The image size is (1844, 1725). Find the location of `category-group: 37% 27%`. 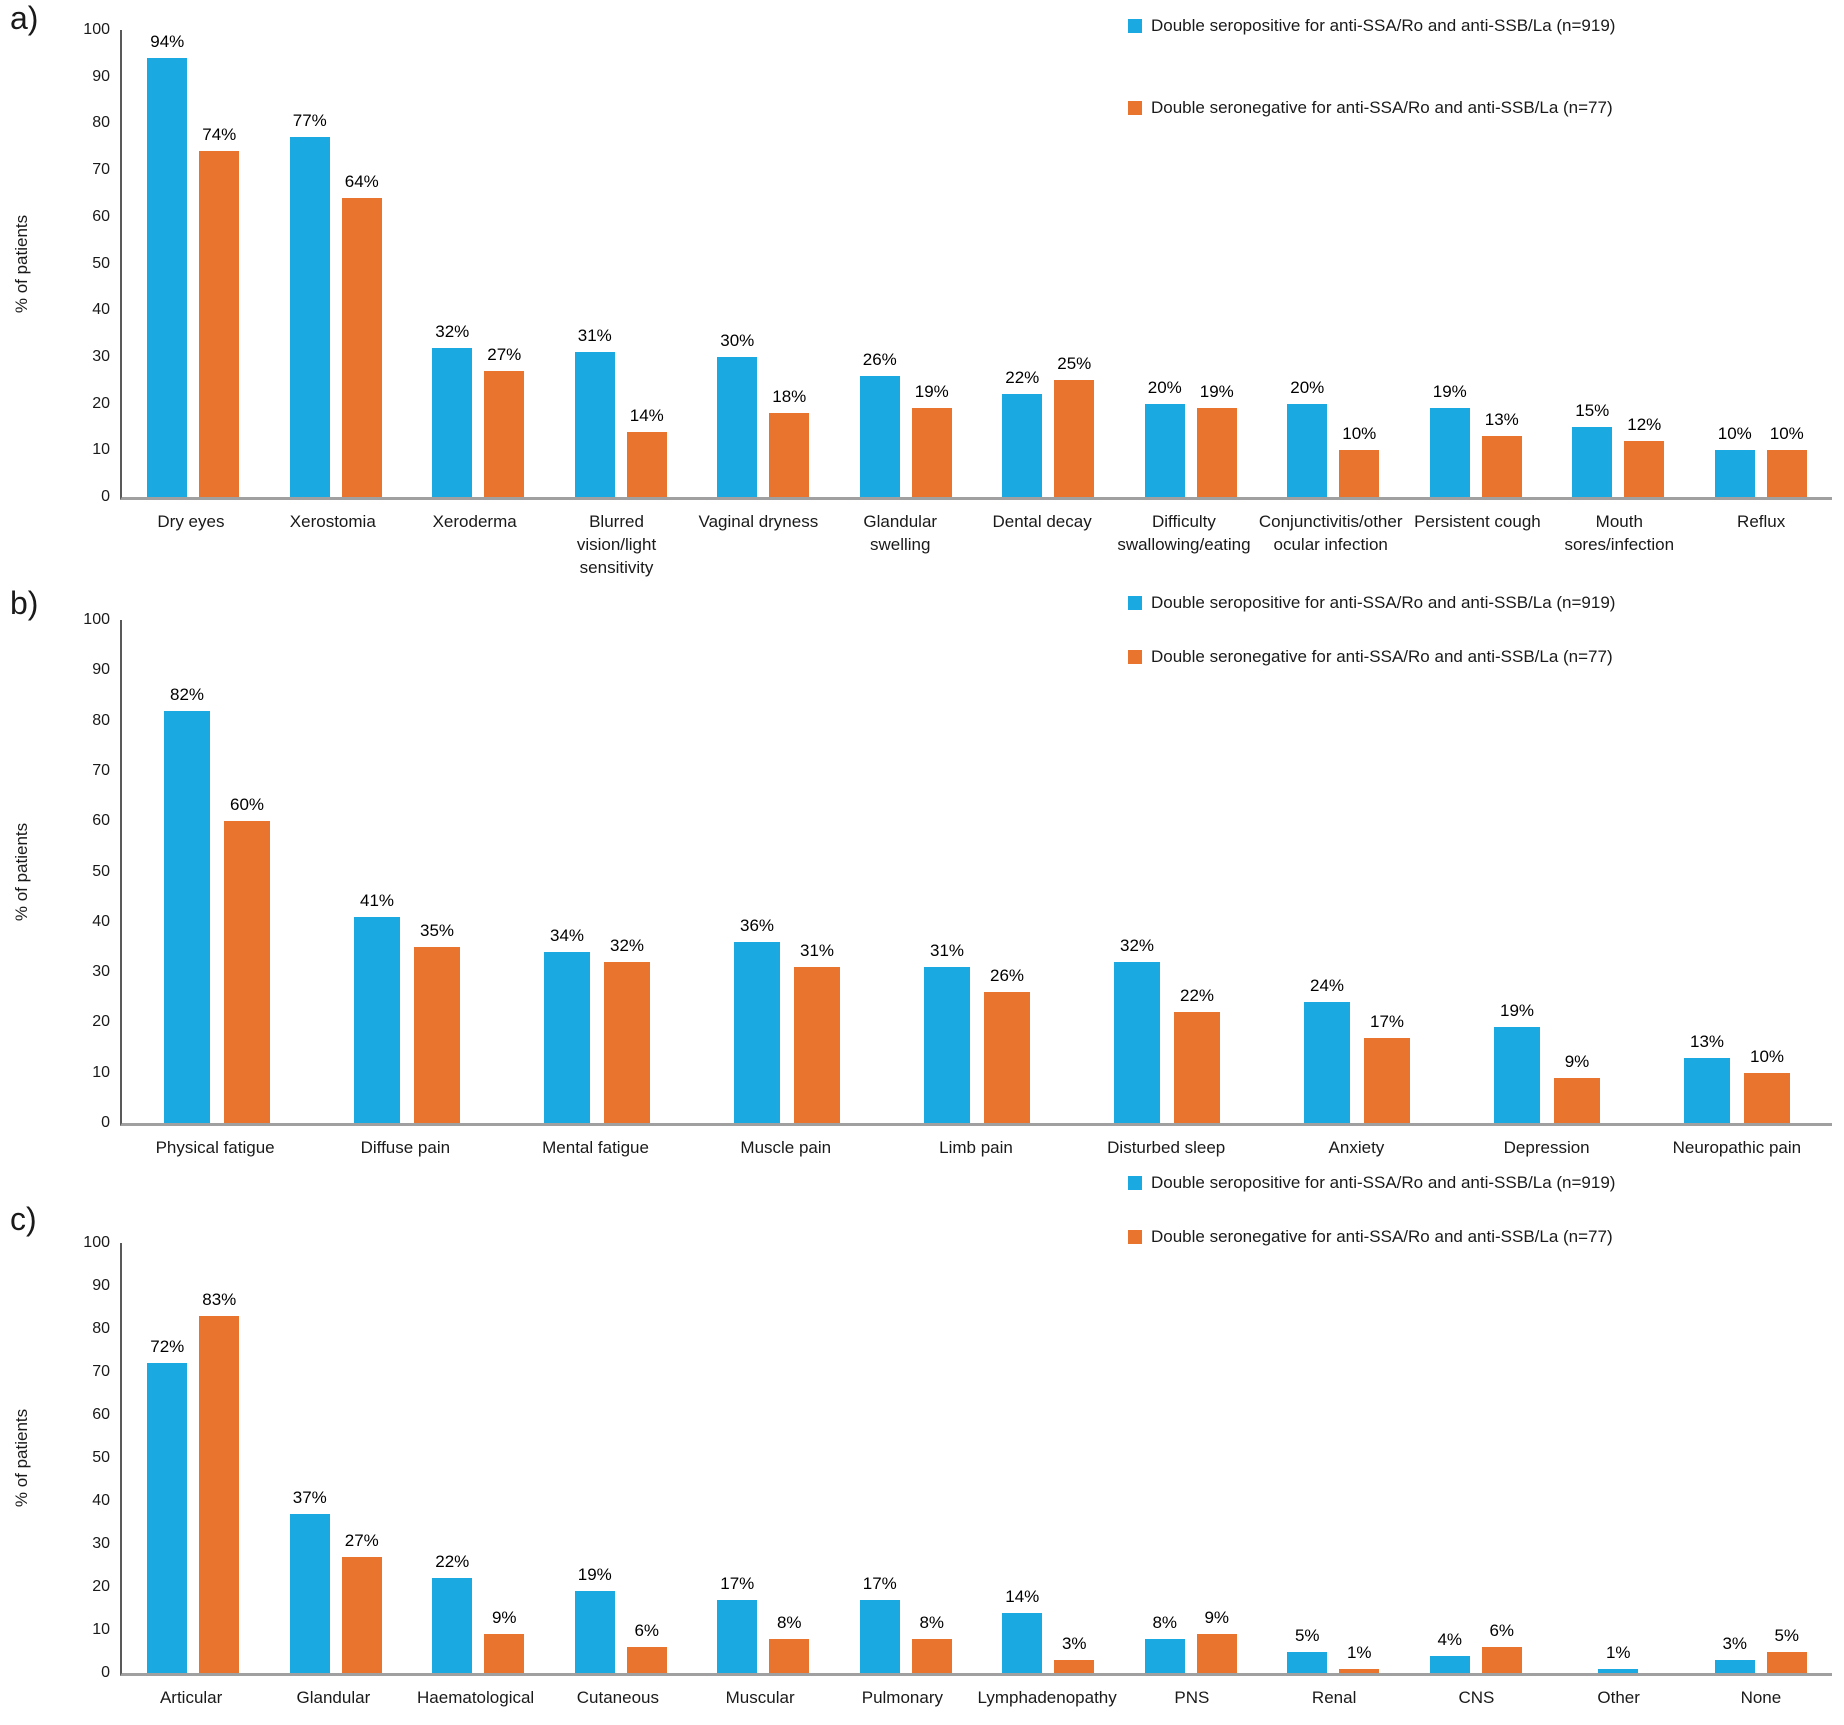

category-group: 37% 27% is located at coordinates (336, 1458).